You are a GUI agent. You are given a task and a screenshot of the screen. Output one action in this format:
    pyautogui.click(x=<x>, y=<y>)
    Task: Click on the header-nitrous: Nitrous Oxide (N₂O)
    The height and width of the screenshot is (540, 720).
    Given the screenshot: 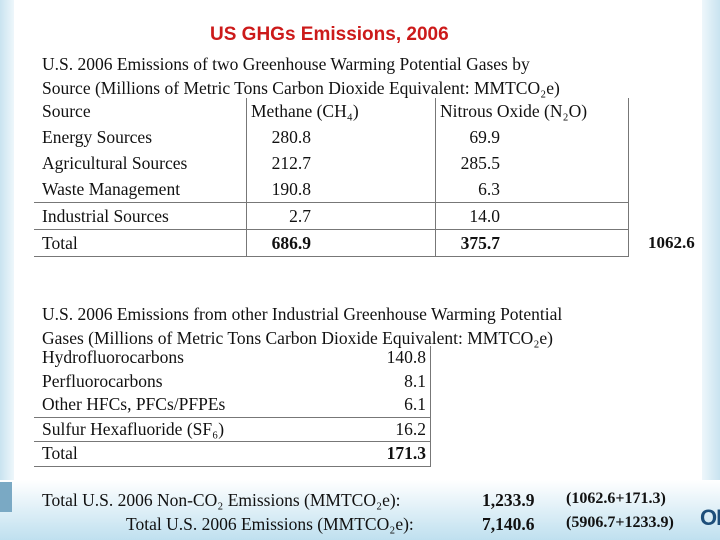 What is the action you would take?
    pyautogui.click(x=532, y=111)
    